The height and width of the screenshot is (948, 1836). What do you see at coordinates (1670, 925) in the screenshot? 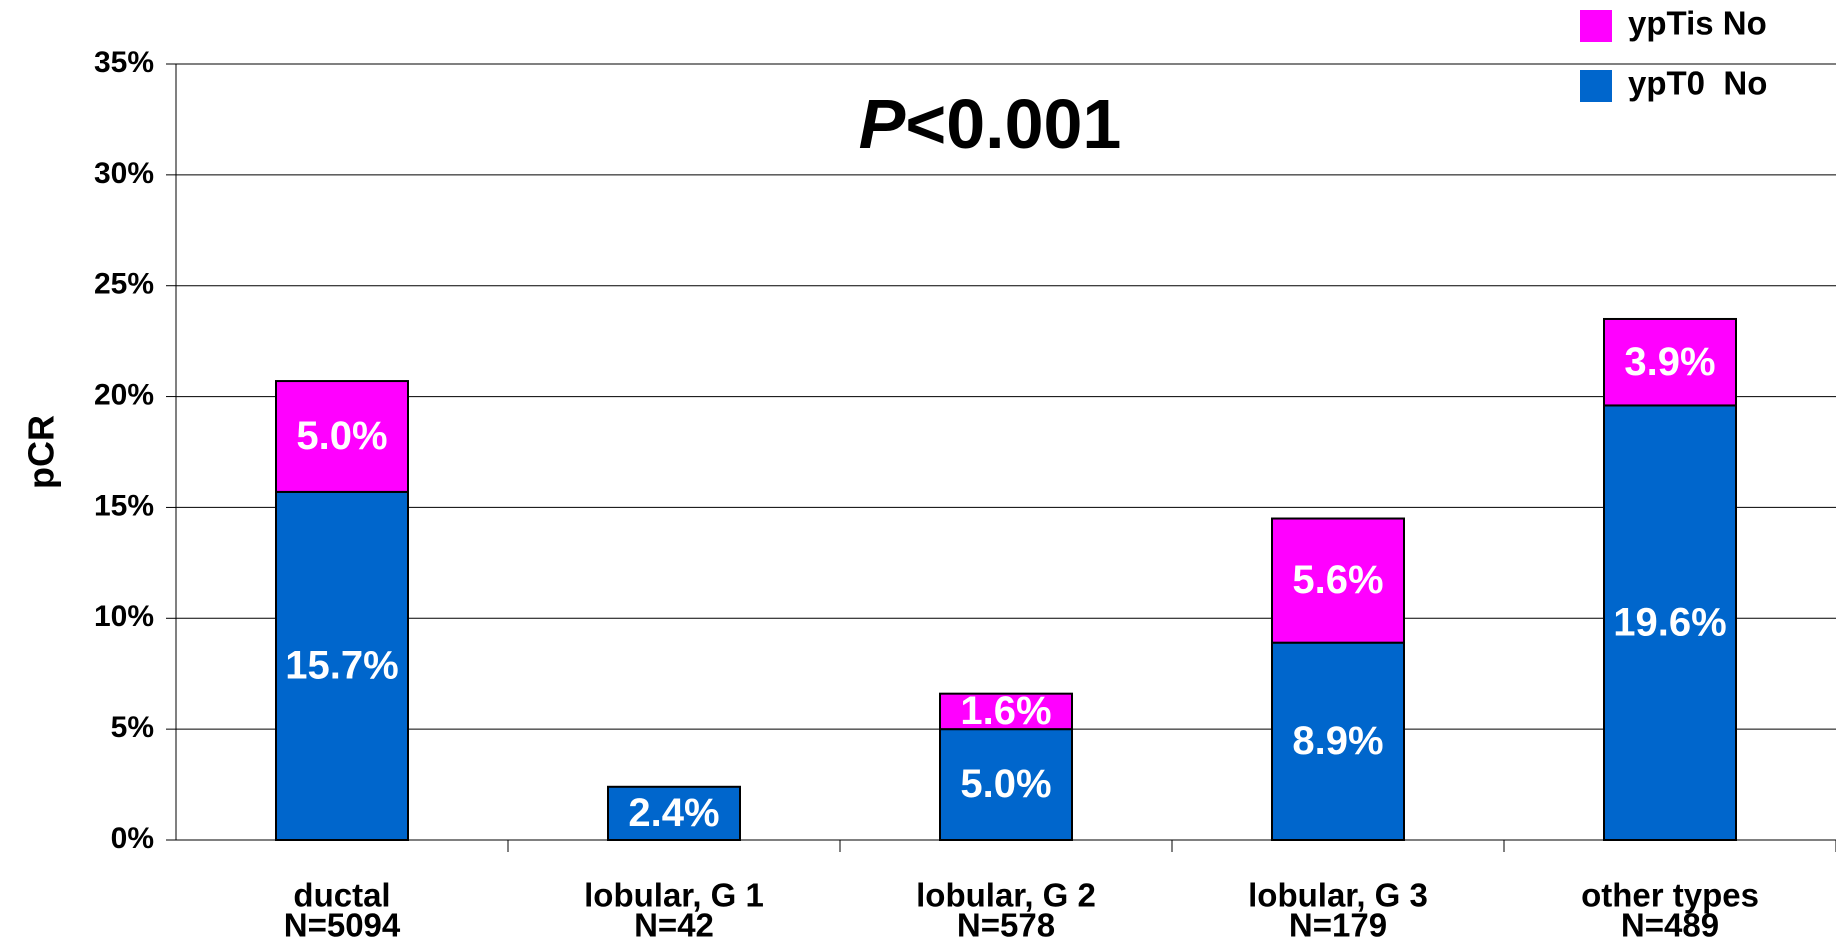
I see `x-tick-n: N=489` at bounding box center [1670, 925].